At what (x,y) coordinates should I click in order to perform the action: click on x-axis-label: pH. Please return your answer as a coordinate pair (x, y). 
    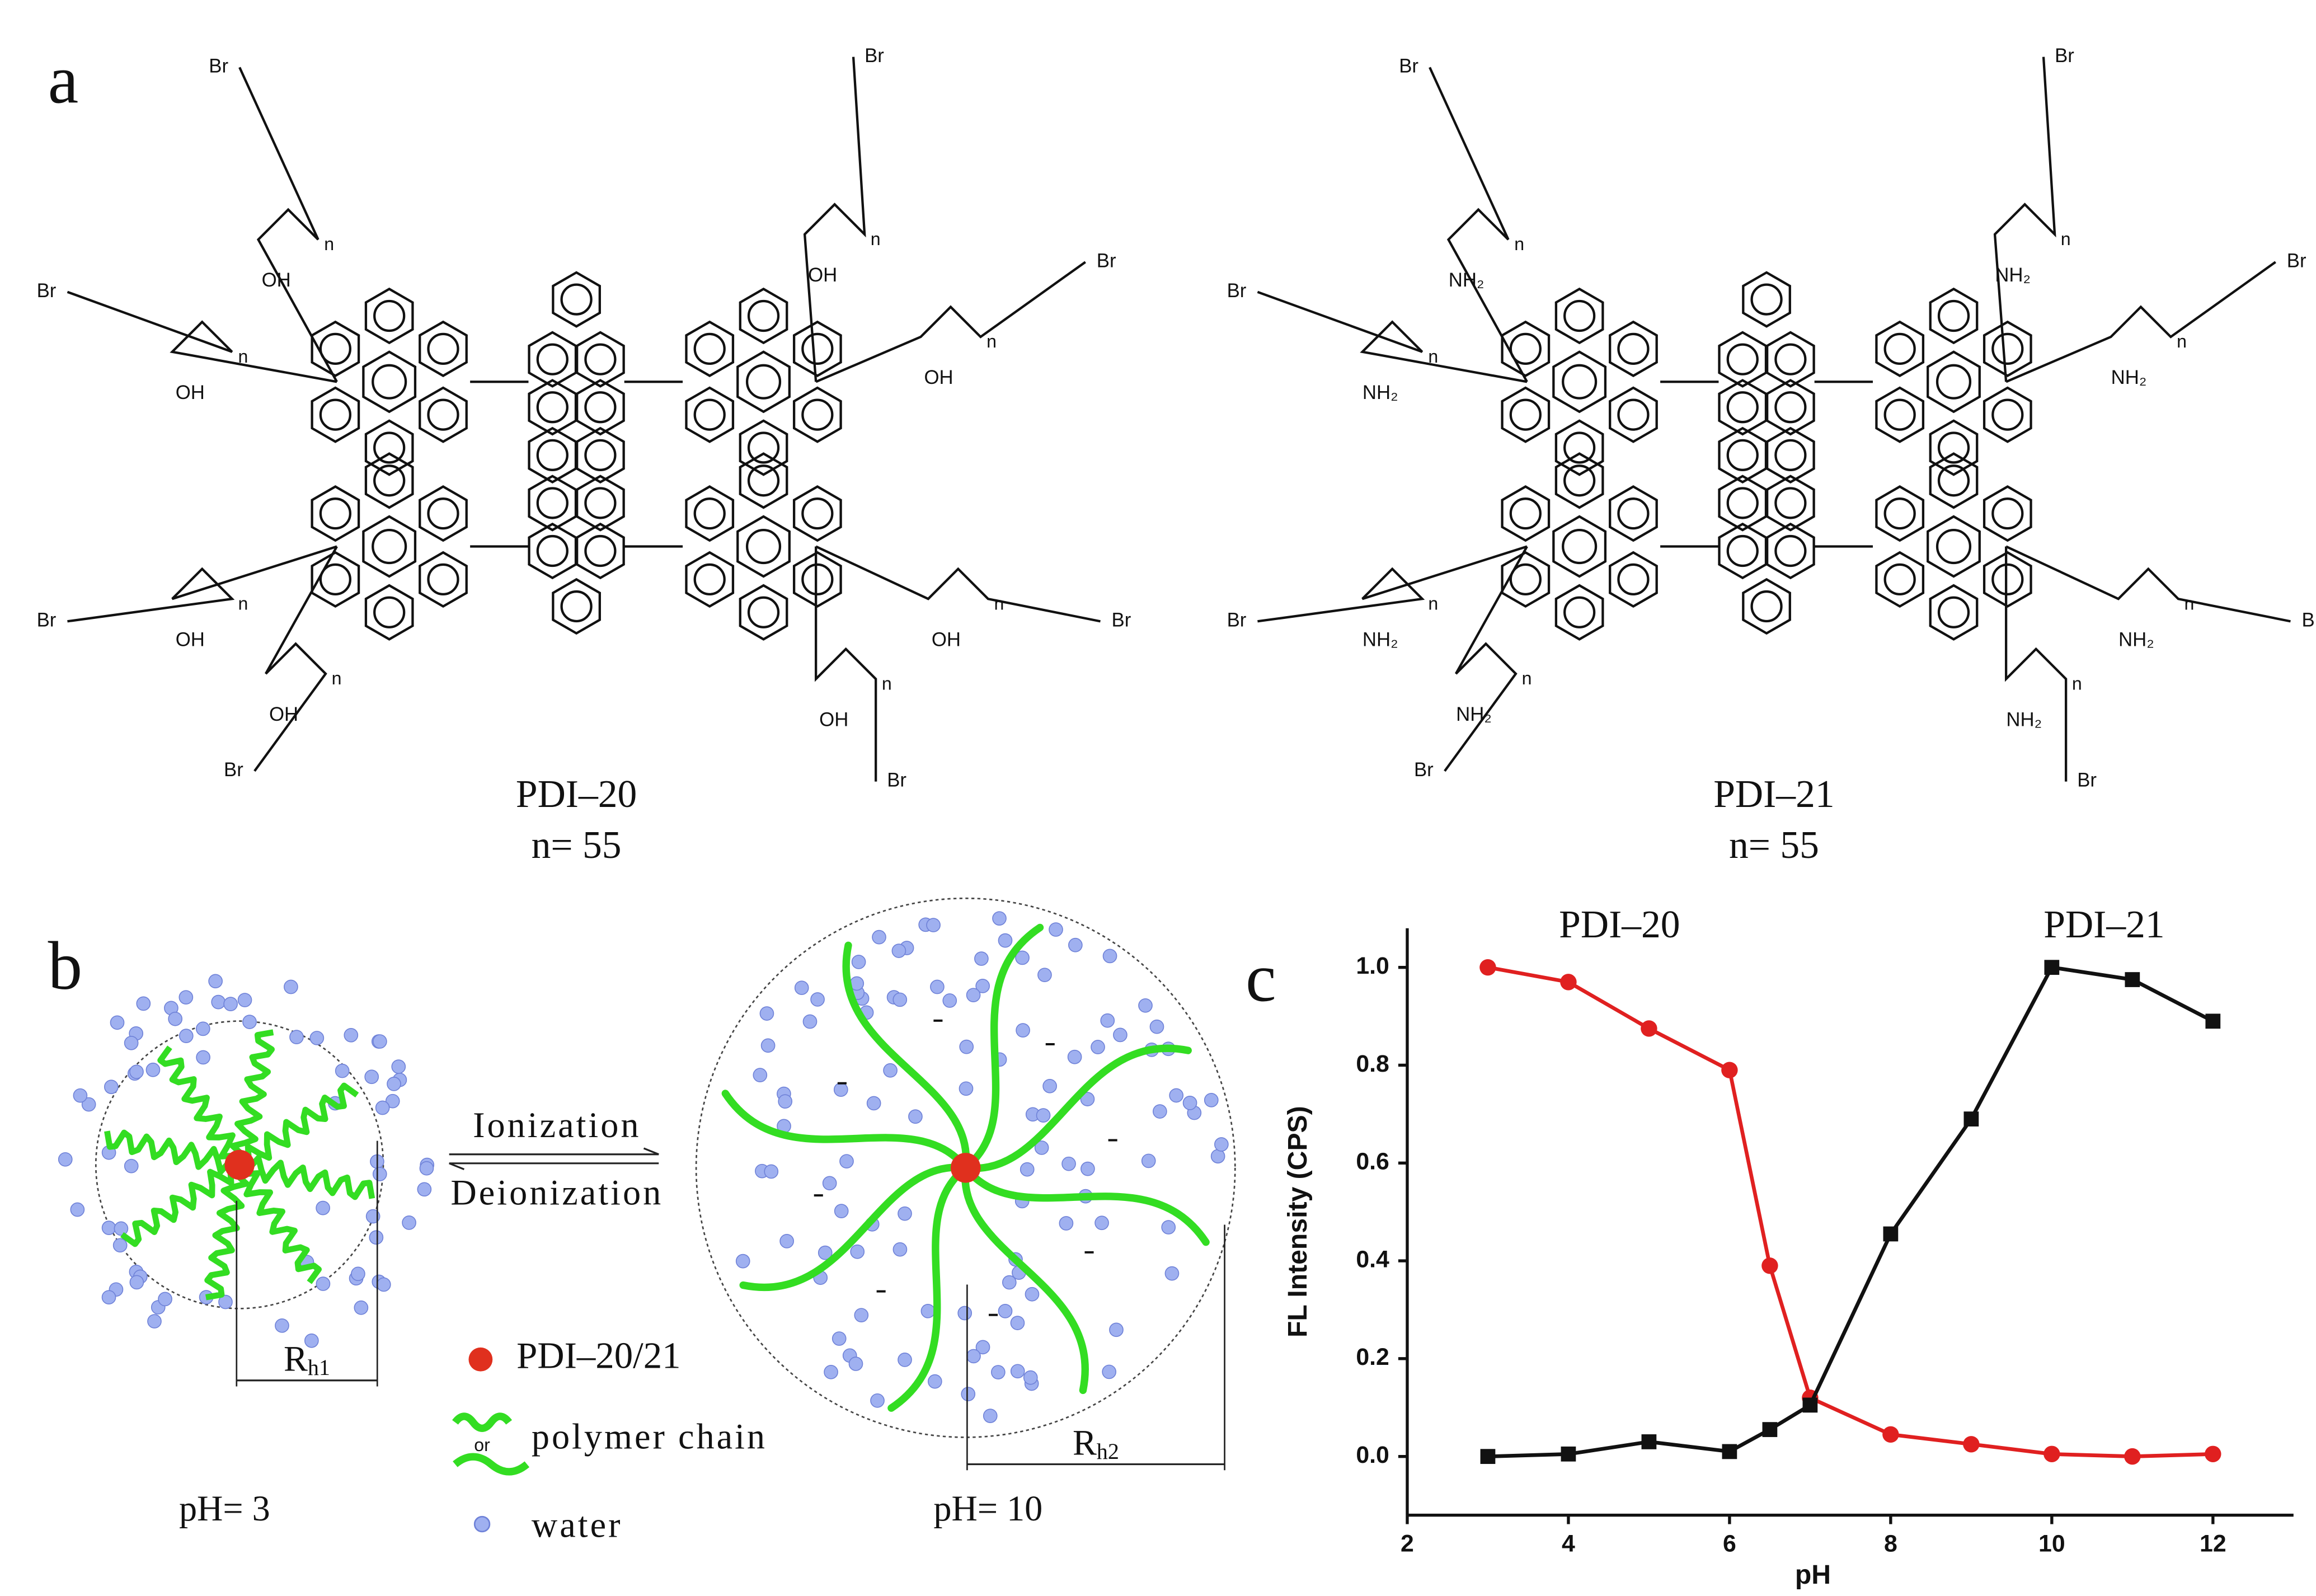
    Looking at the image, I should click on (1813, 1575).